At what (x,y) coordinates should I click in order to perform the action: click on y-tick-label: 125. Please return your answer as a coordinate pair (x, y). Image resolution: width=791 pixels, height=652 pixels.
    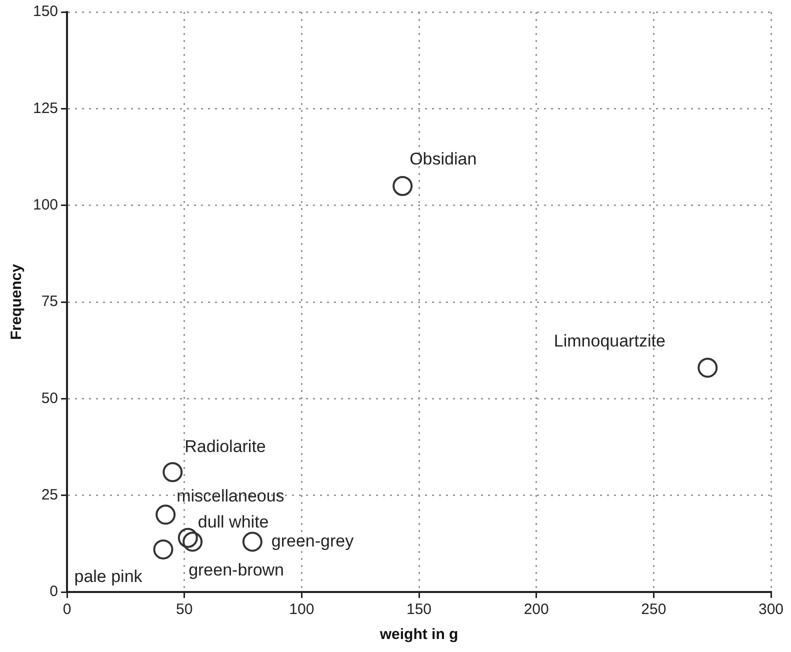
    Looking at the image, I should click on (45, 108).